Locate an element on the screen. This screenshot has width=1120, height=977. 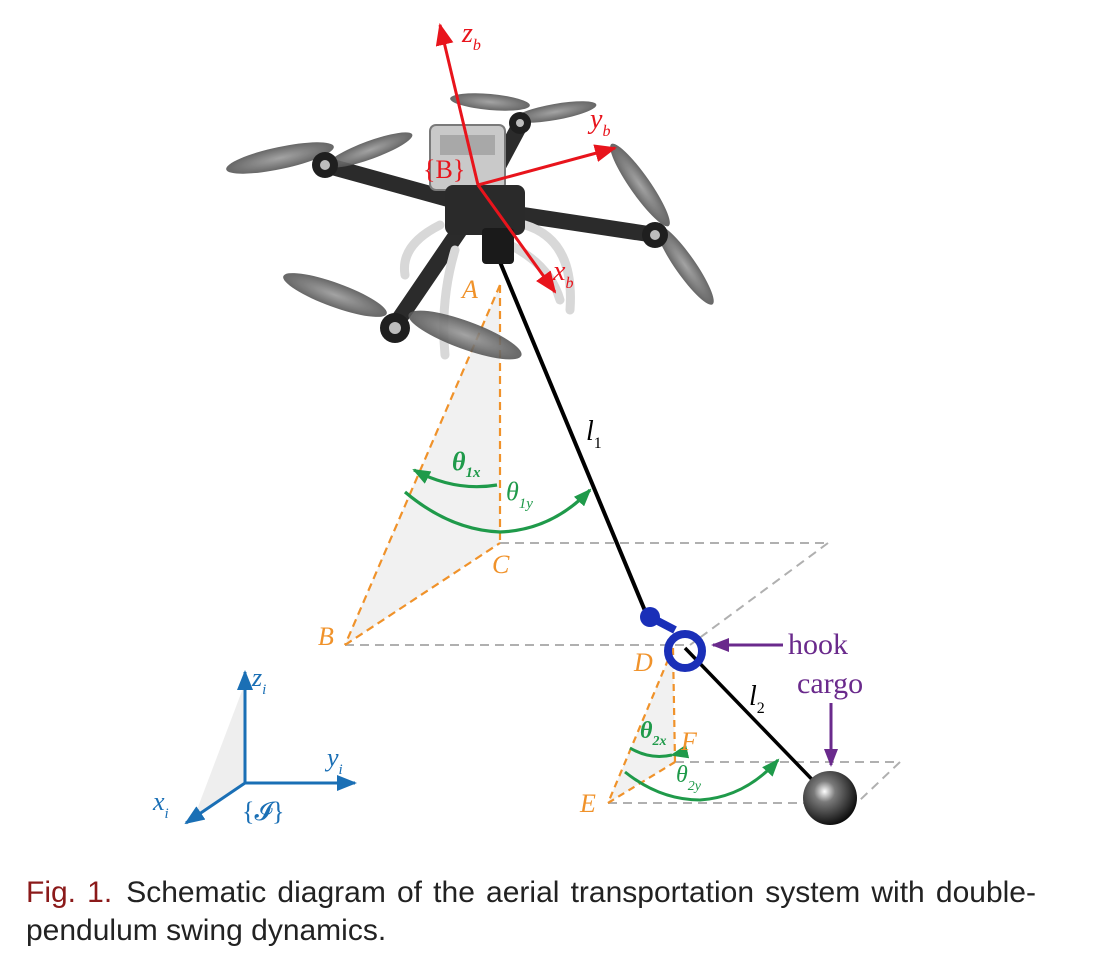
lower-plane is located at coordinates (754, 782).